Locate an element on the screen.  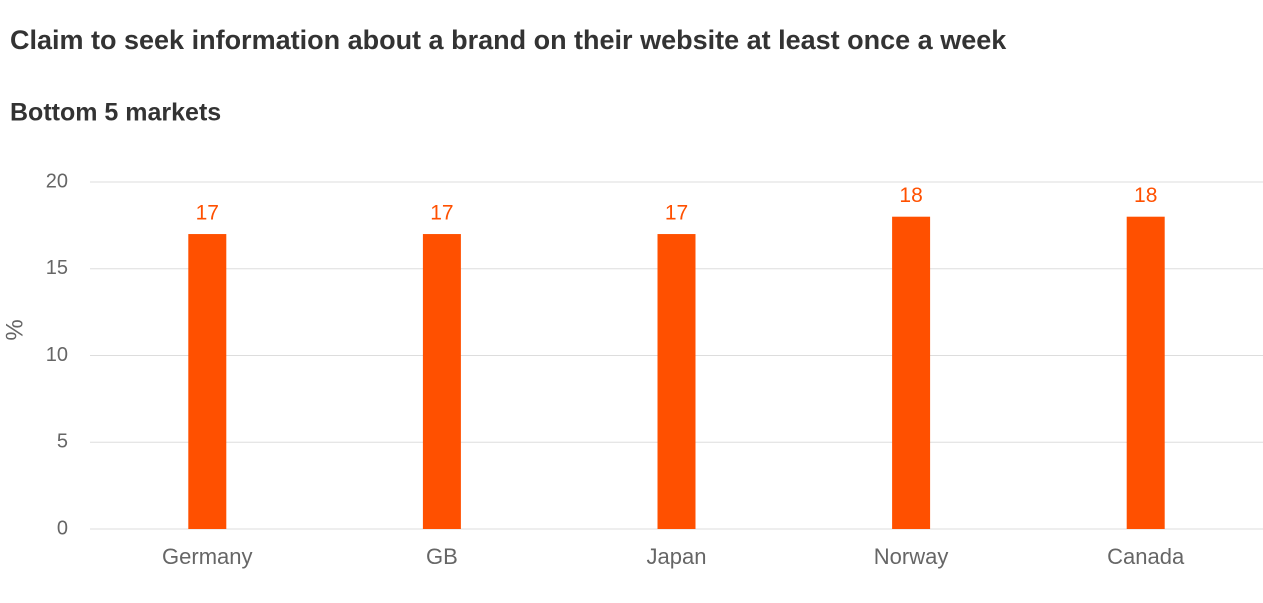
y-axis-label: % is located at coordinates (14, 329).